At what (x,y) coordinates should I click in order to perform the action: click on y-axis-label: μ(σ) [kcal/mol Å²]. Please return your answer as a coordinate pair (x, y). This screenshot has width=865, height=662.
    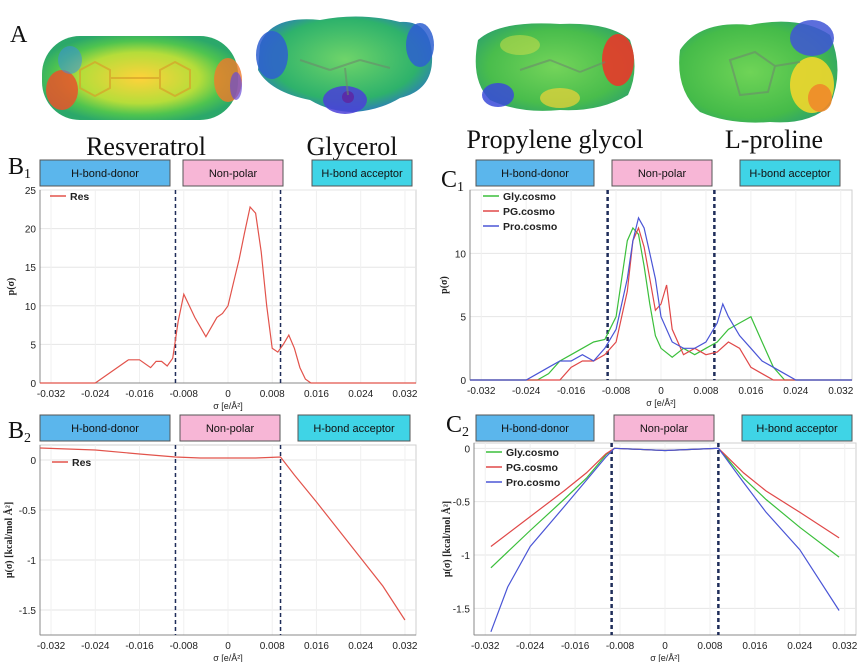
    Looking at the image, I should click on (9, 540).